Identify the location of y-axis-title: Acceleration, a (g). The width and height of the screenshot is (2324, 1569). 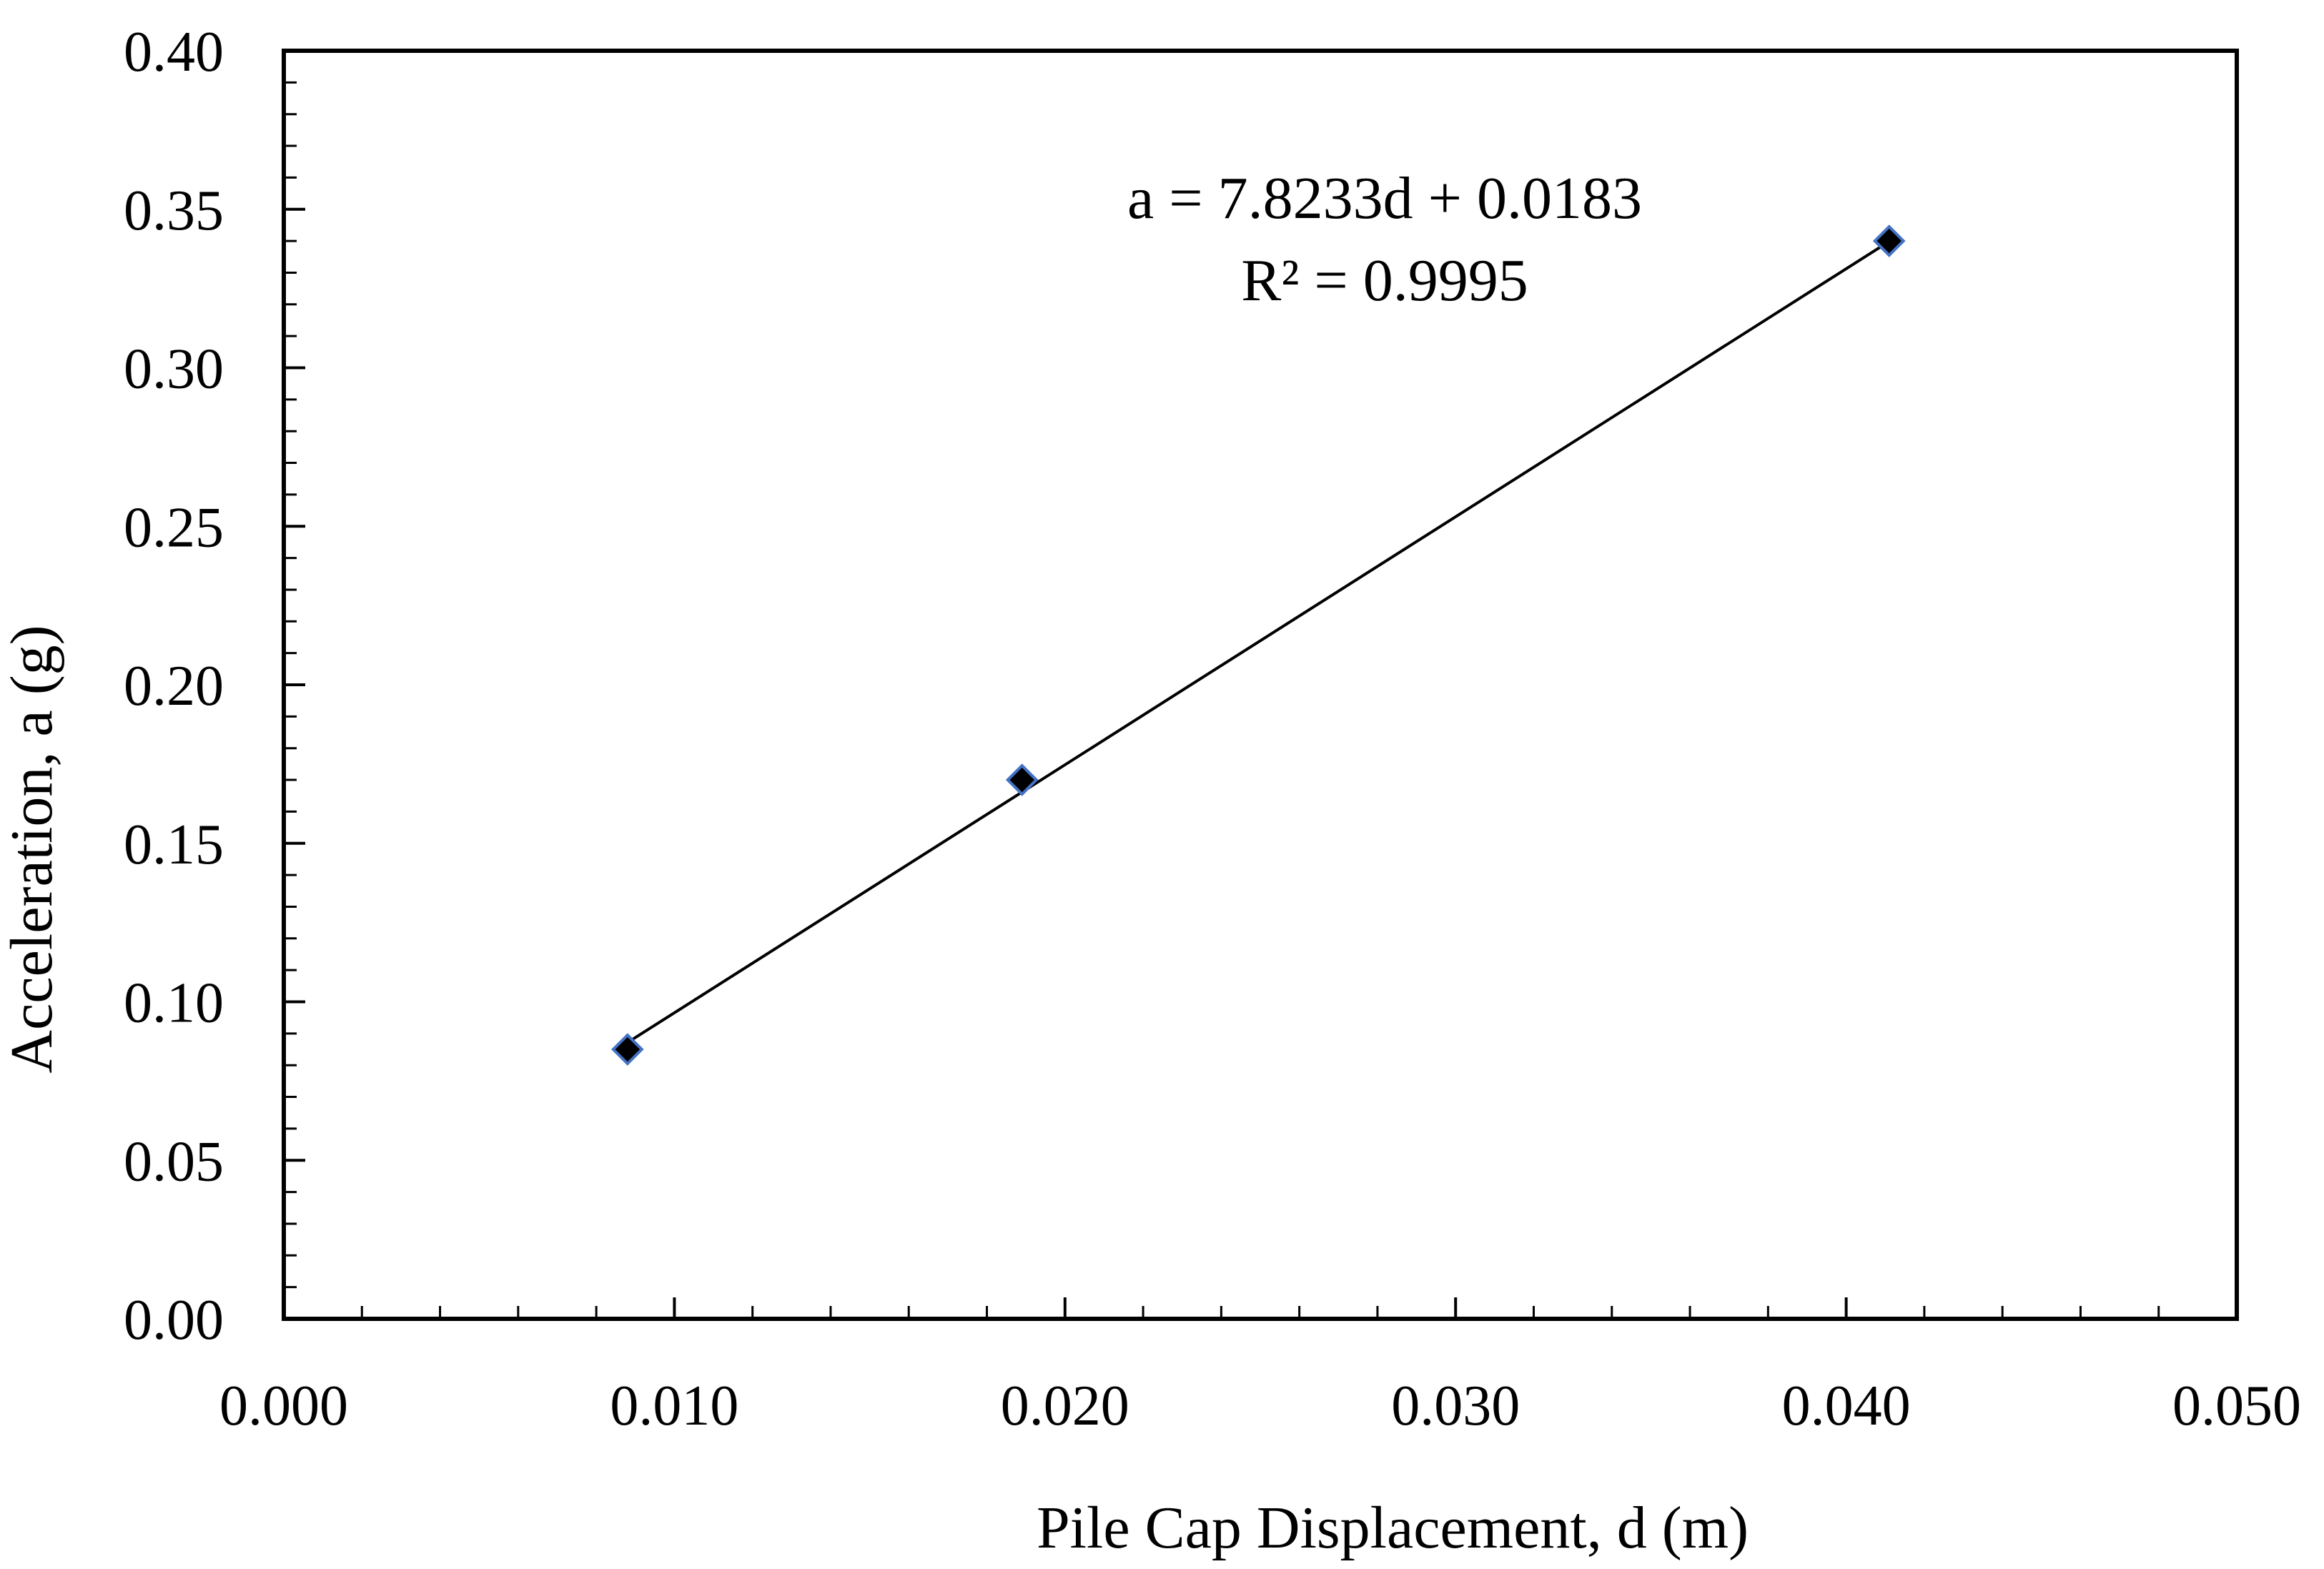
(32, 849).